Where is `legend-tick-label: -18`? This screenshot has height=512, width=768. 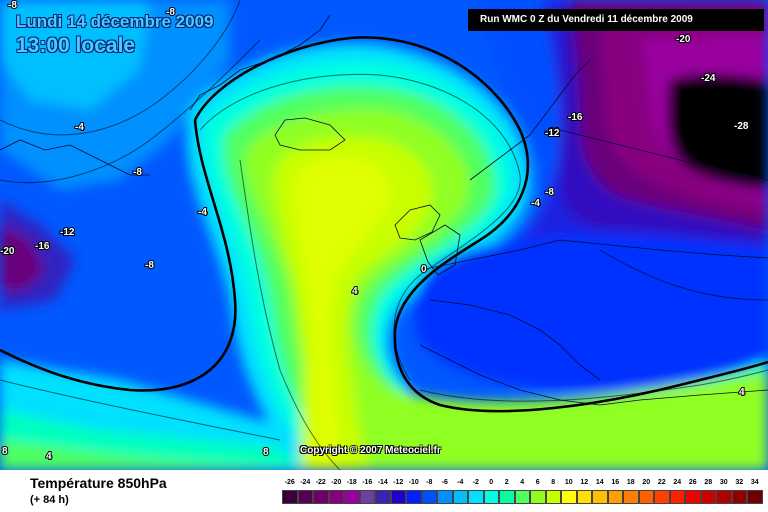
legend-tick-label: -18 is located at coordinates (351, 482).